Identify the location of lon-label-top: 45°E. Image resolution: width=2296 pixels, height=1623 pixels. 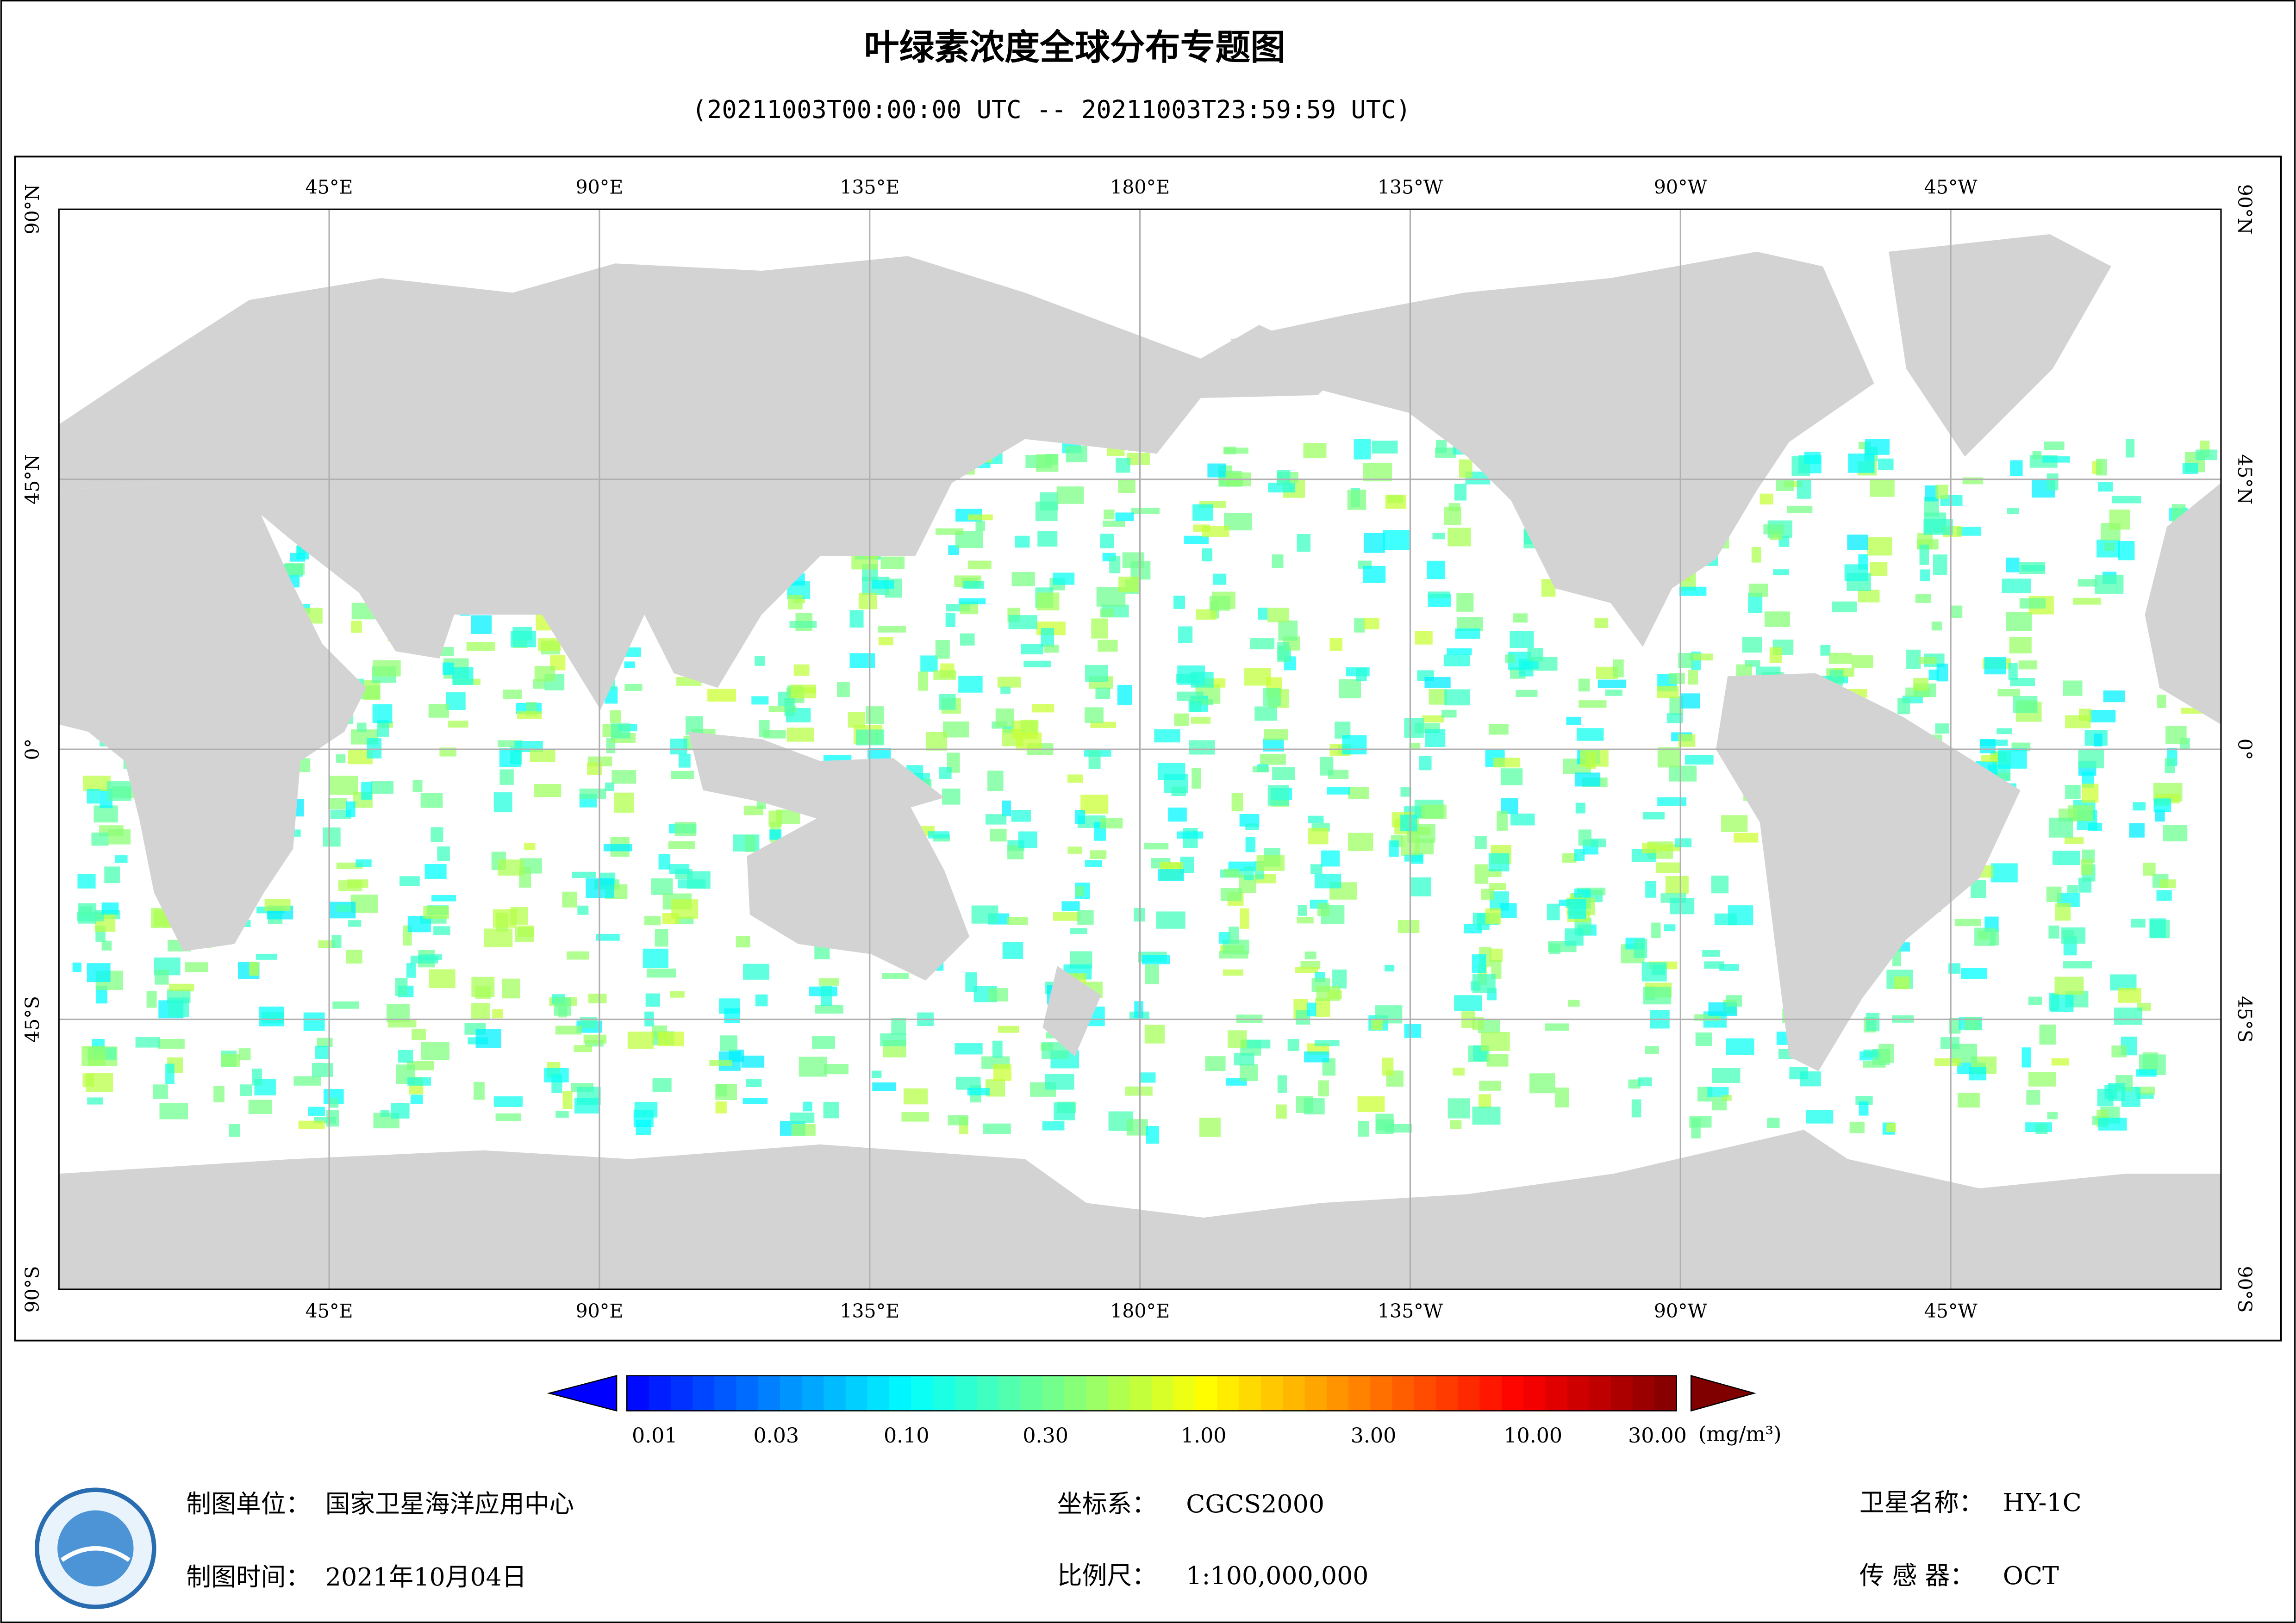
(329, 187).